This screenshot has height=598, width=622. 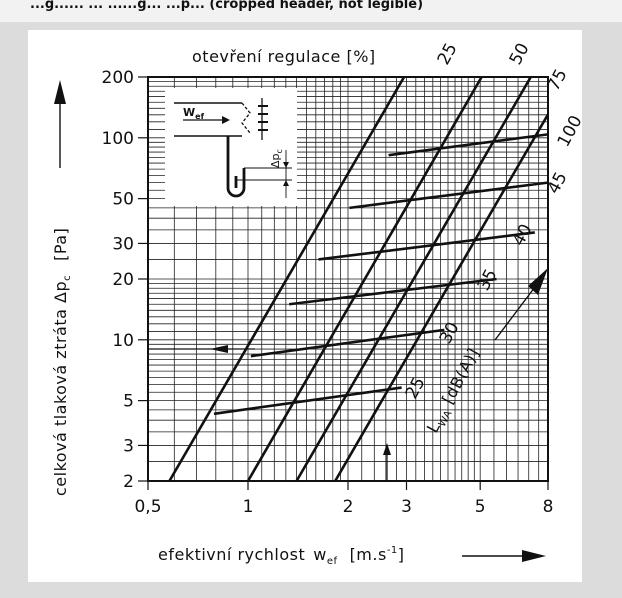 What do you see at coordinates (480, 507) in the screenshot?
I see `x-tick-label: 5` at bounding box center [480, 507].